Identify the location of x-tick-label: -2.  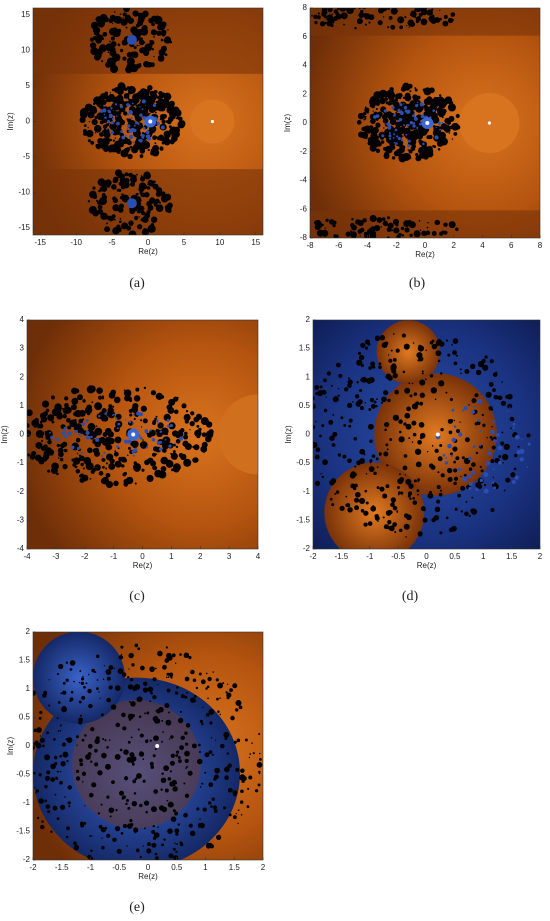
(33, 867).